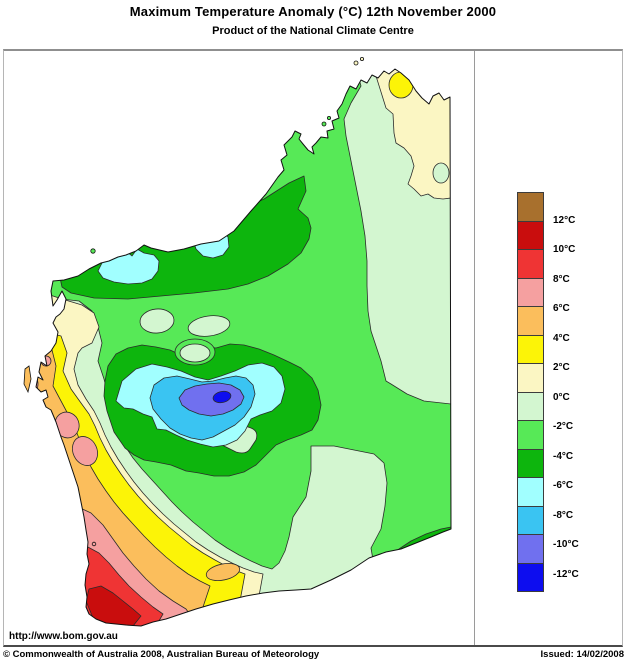 This screenshot has width=626, height=659. What do you see at coordinates (564, 220) in the screenshot?
I see `legend-label: 12°C` at bounding box center [564, 220].